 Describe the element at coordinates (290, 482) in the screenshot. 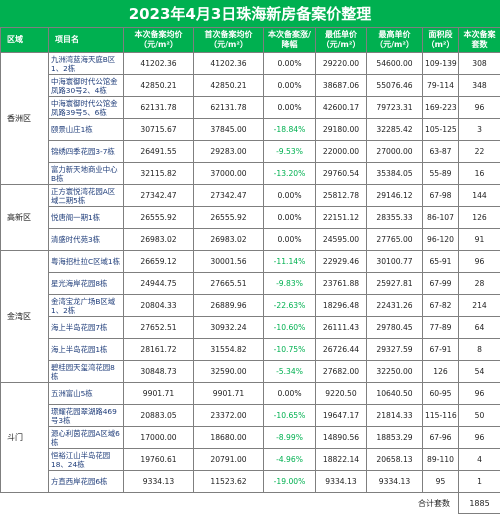

I see `change-cell: -19.00%` at that location.